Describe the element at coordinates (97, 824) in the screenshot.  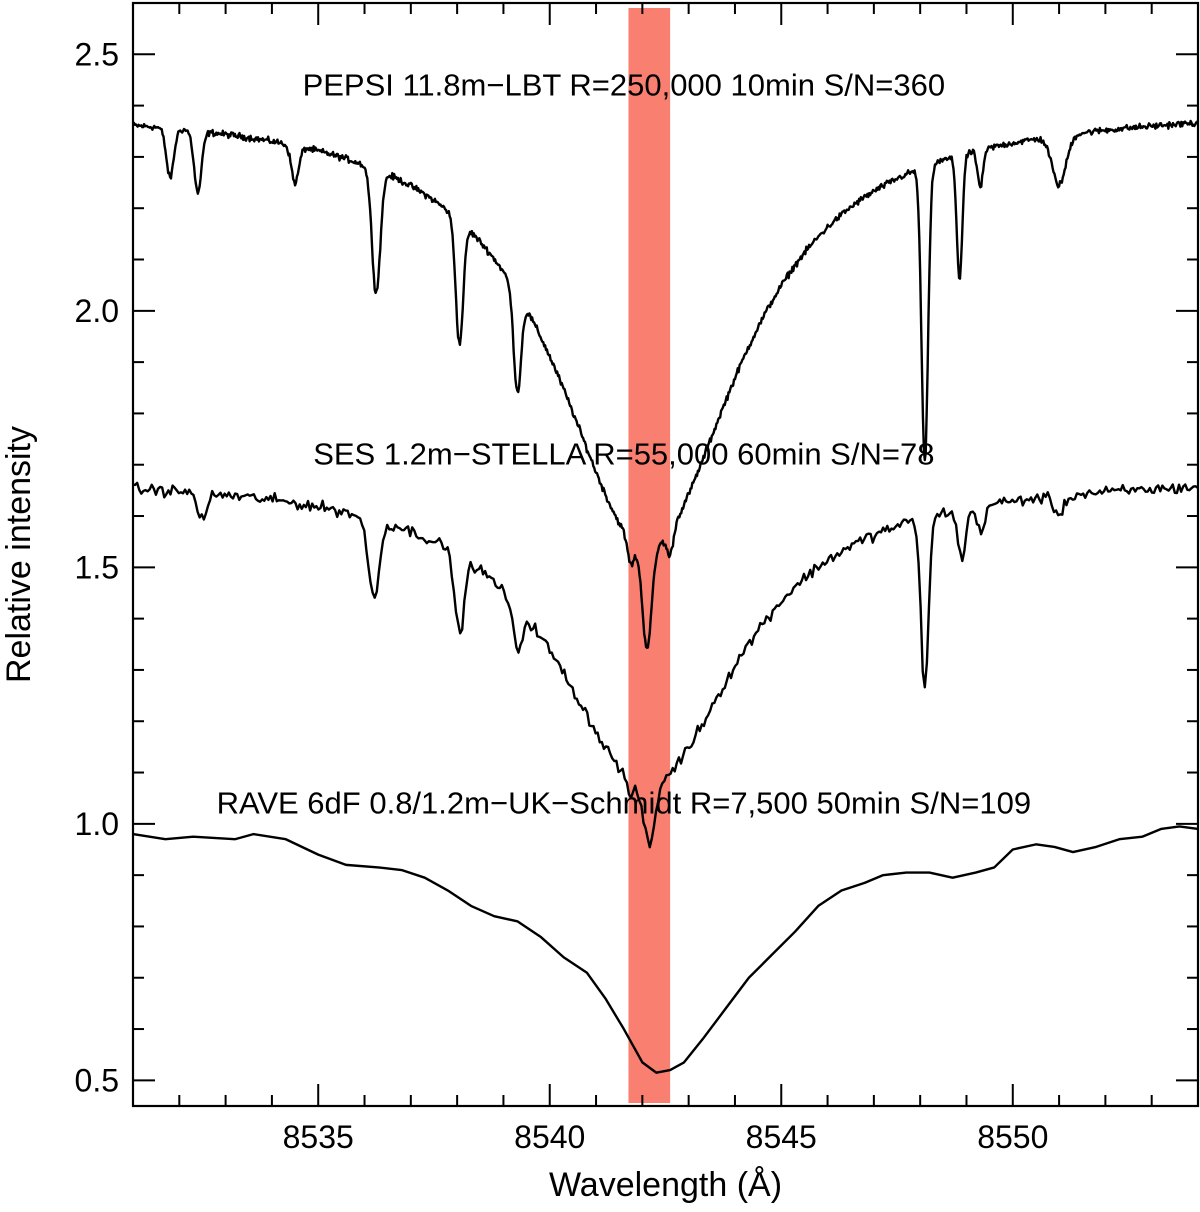
I see `y-tick-label: 1.0` at that location.